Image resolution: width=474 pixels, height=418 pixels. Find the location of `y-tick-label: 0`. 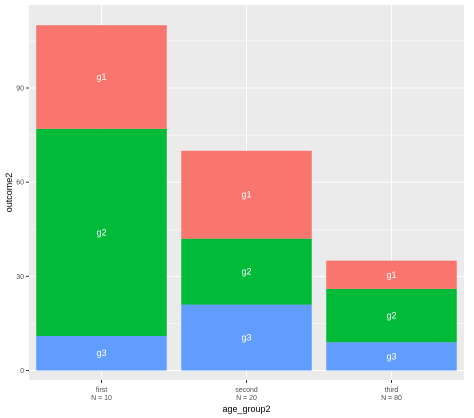

y-tick-label: 0 is located at coordinates (22, 371).